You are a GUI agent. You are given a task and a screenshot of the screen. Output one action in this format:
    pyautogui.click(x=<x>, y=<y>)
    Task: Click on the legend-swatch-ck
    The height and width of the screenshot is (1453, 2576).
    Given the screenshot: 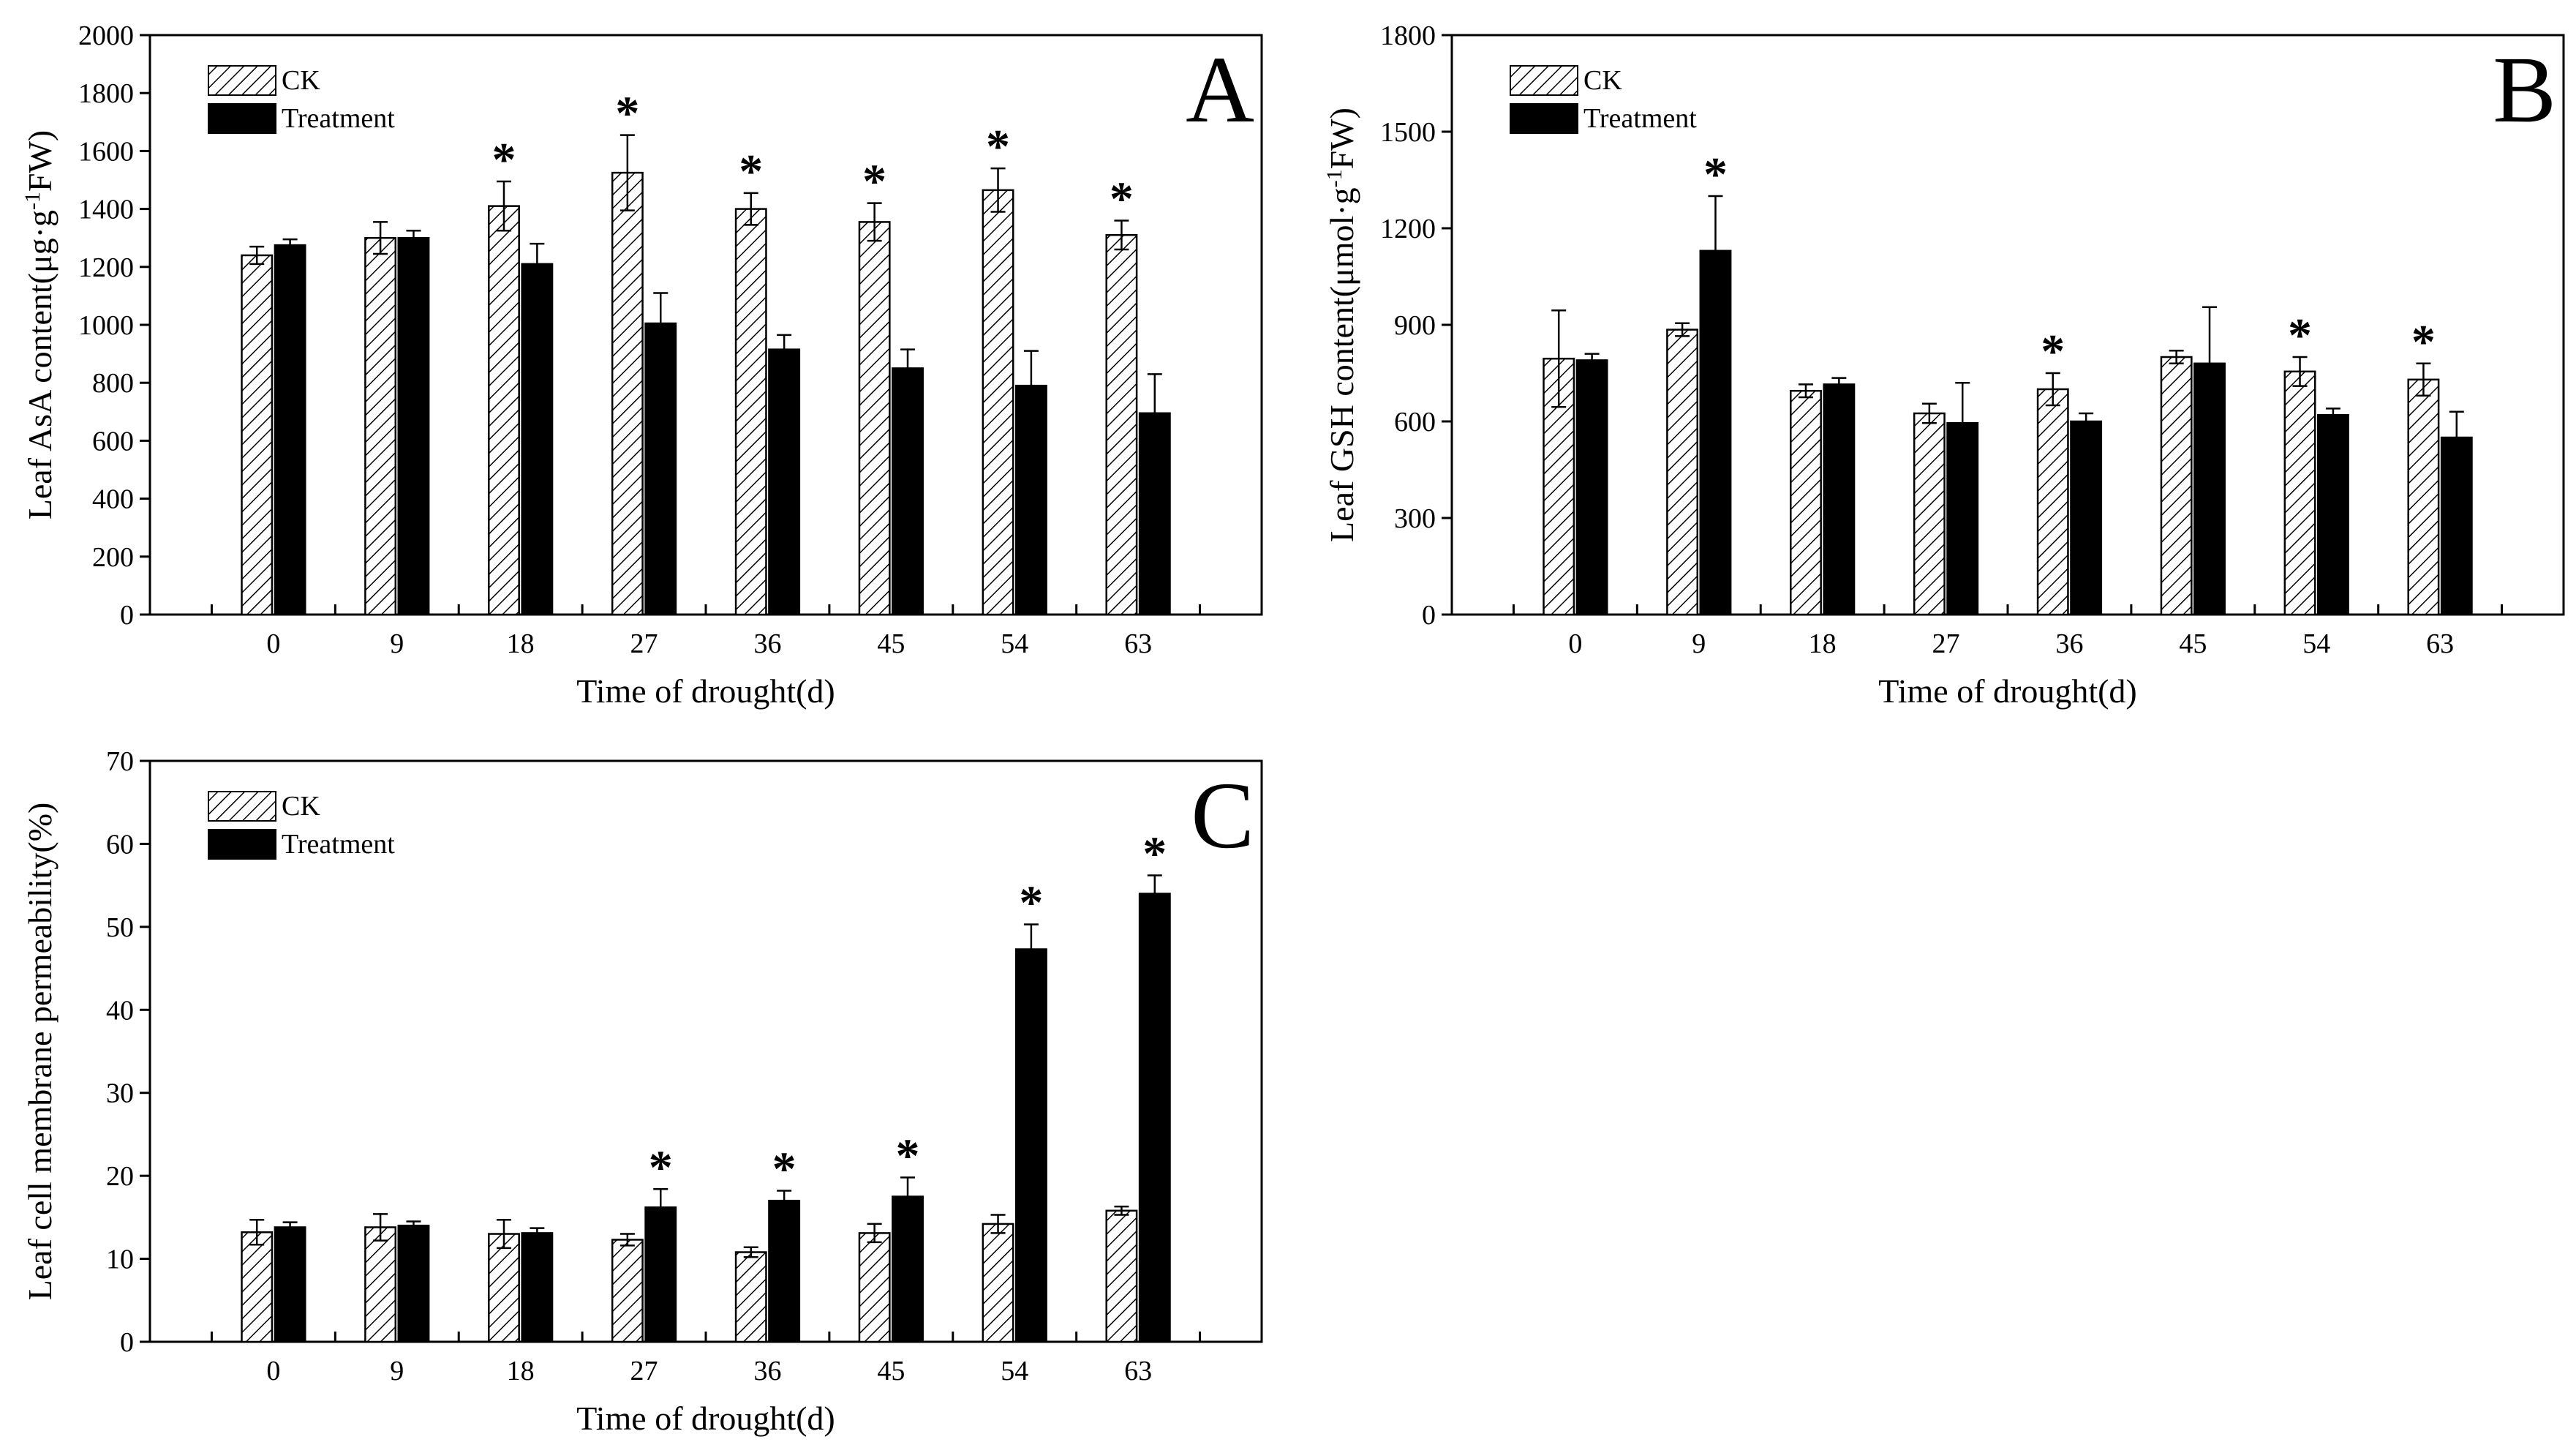 What is the action you would take?
    pyautogui.click(x=242, y=806)
    